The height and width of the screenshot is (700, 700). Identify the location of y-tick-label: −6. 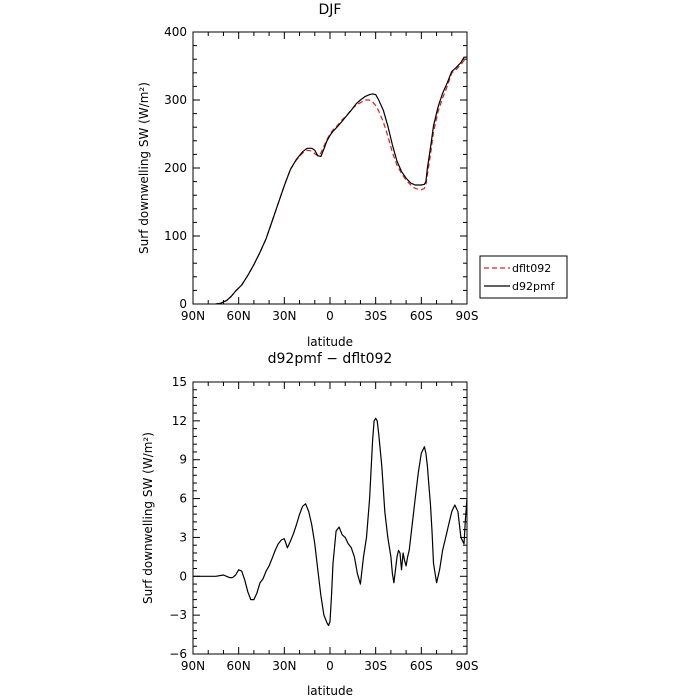
(178, 654).